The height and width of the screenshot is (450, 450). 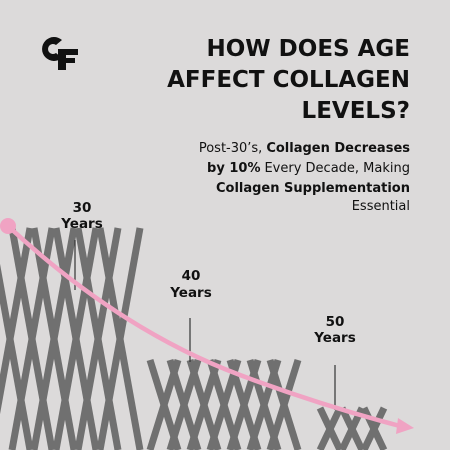 I want to click on subtitle-bold: Collagen Supplementation, so click(x=313, y=188).